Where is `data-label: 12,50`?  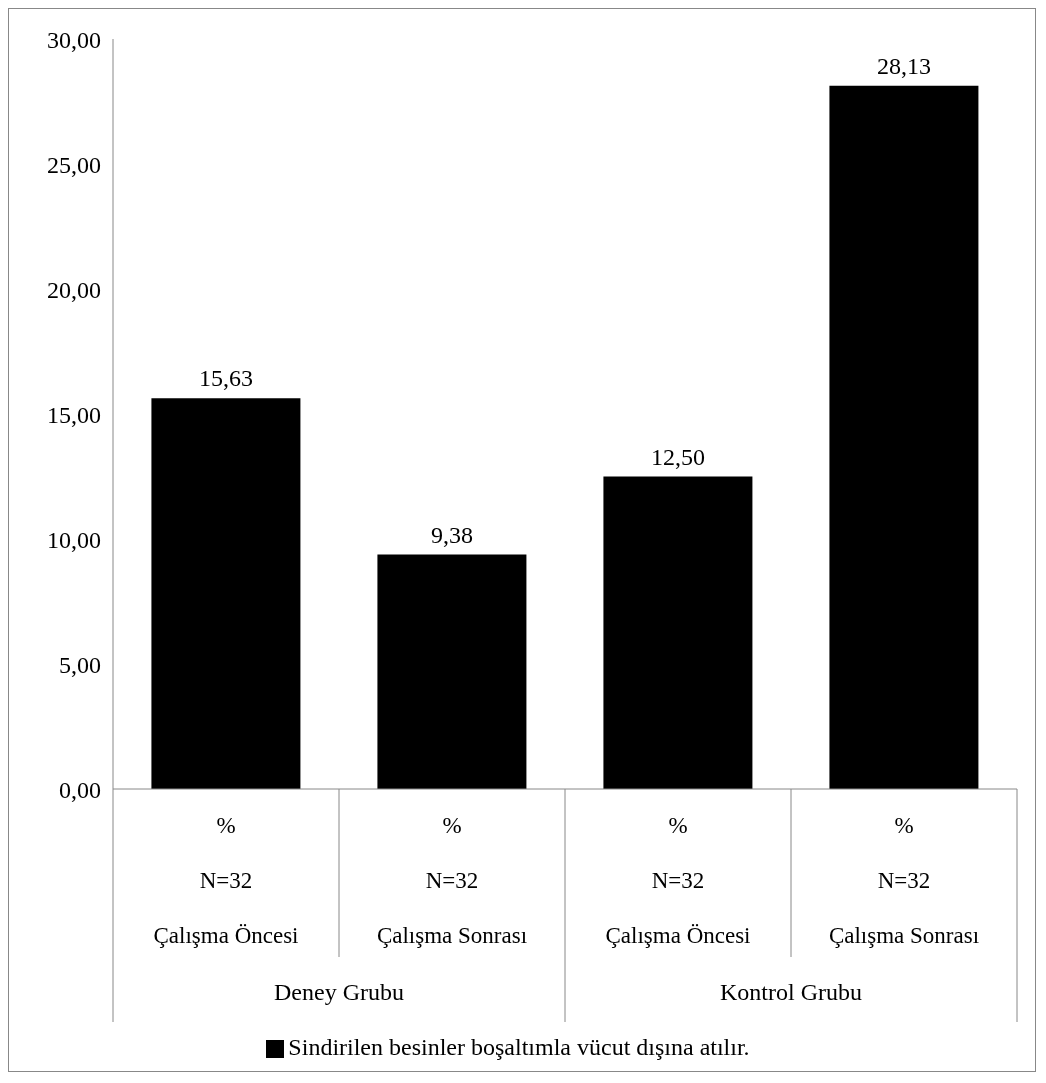
data-label: 12,50 is located at coordinates (677, 456).